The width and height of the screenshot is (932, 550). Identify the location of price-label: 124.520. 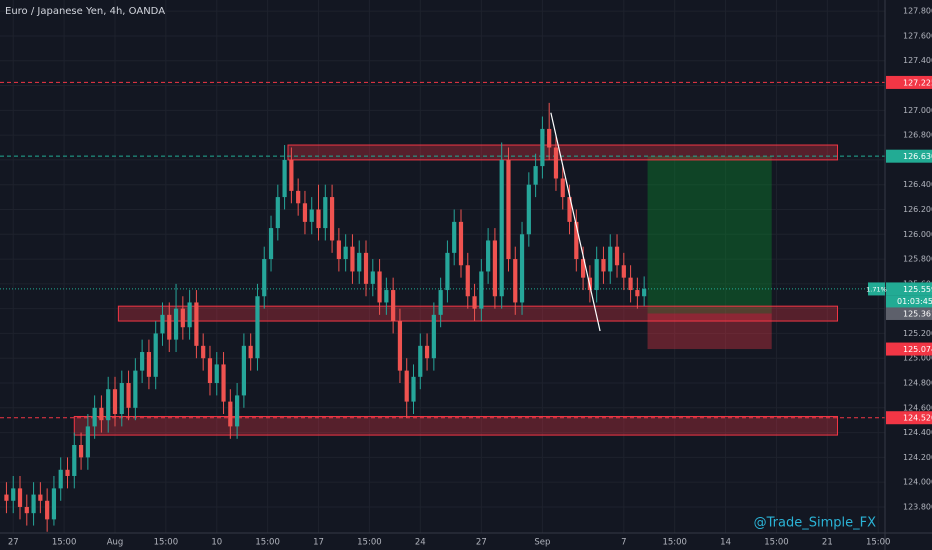
(917, 418).